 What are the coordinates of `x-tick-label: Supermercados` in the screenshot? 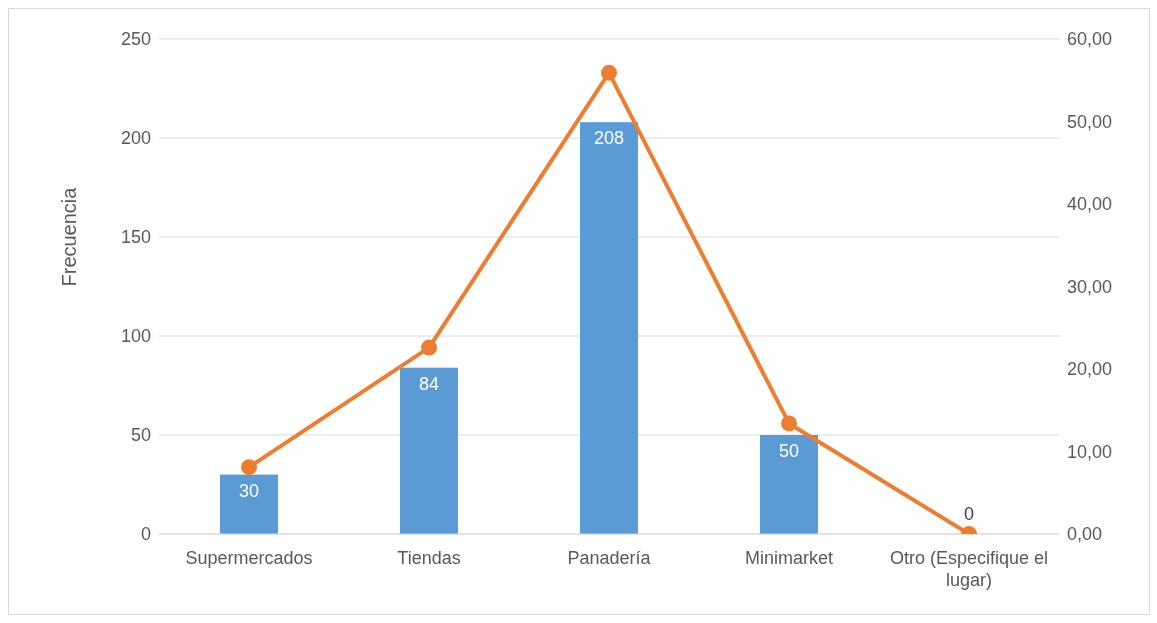 It's located at (249, 558).